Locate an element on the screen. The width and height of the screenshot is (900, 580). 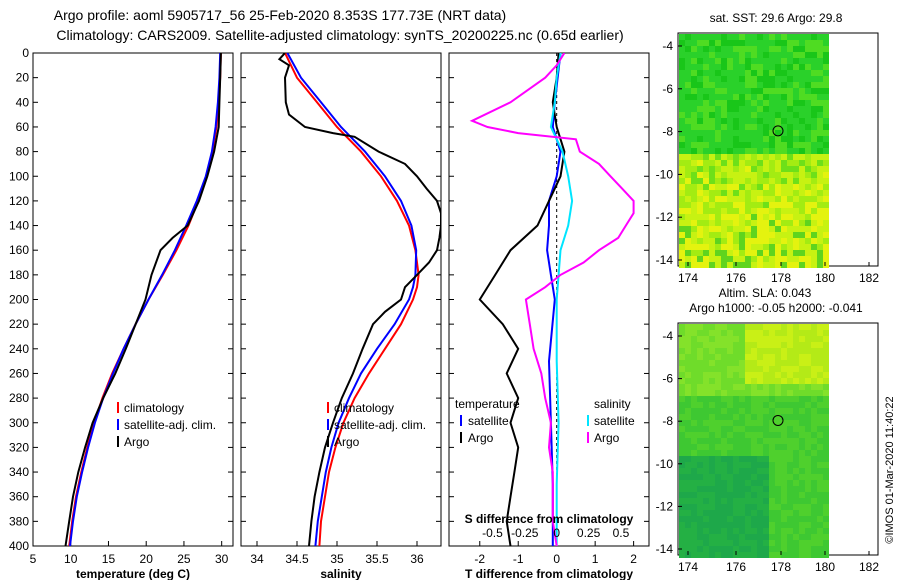
diff-series-s-satellite is located at coordinates (561, 299).